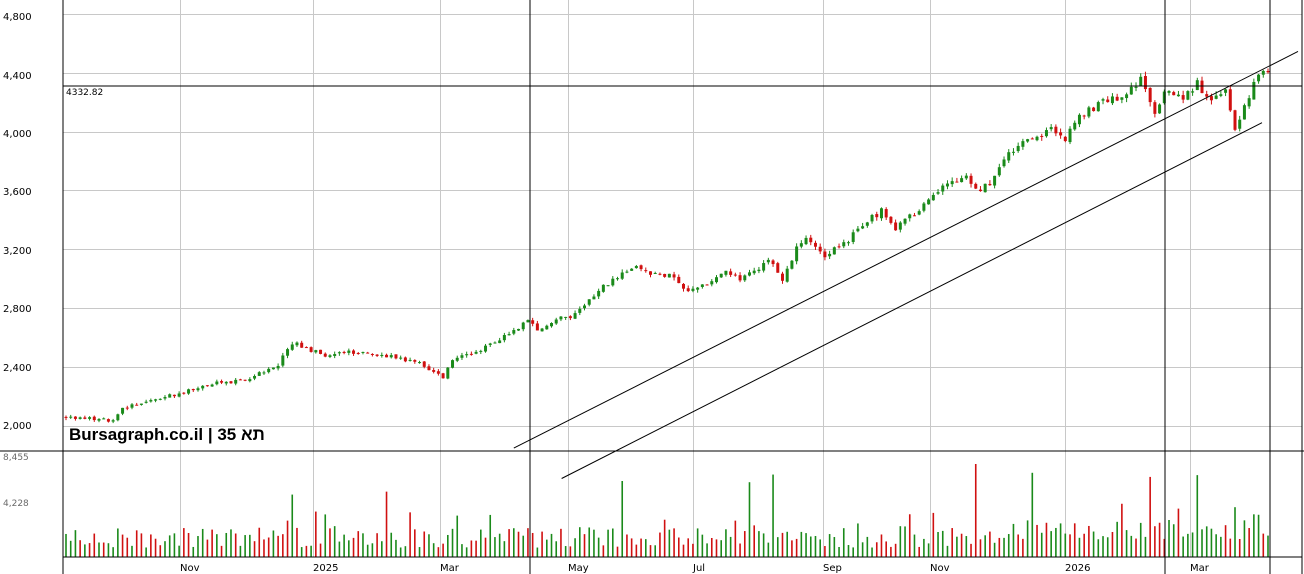  I want to click on y-tick-label: 2,000, so click(17, 426).